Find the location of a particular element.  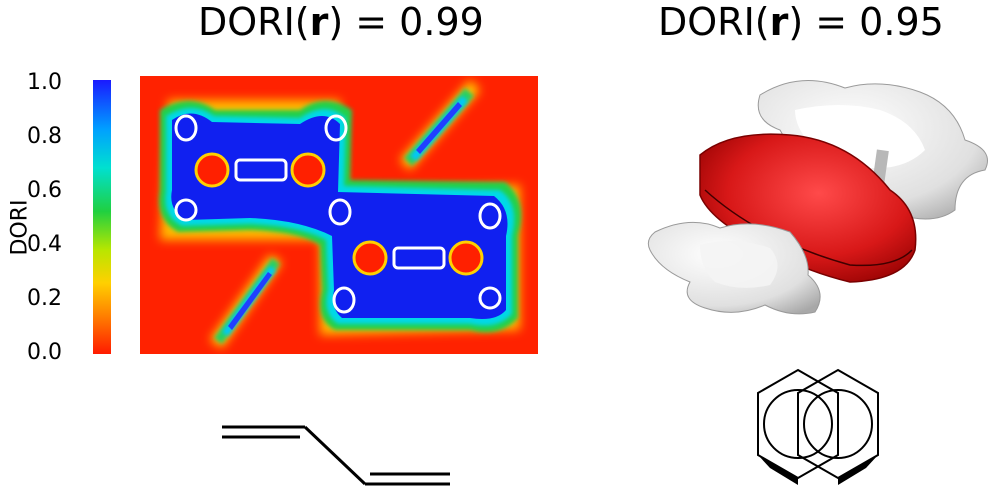

colorbar-tick-4: 0.4 is located at coordinates (44, 244).